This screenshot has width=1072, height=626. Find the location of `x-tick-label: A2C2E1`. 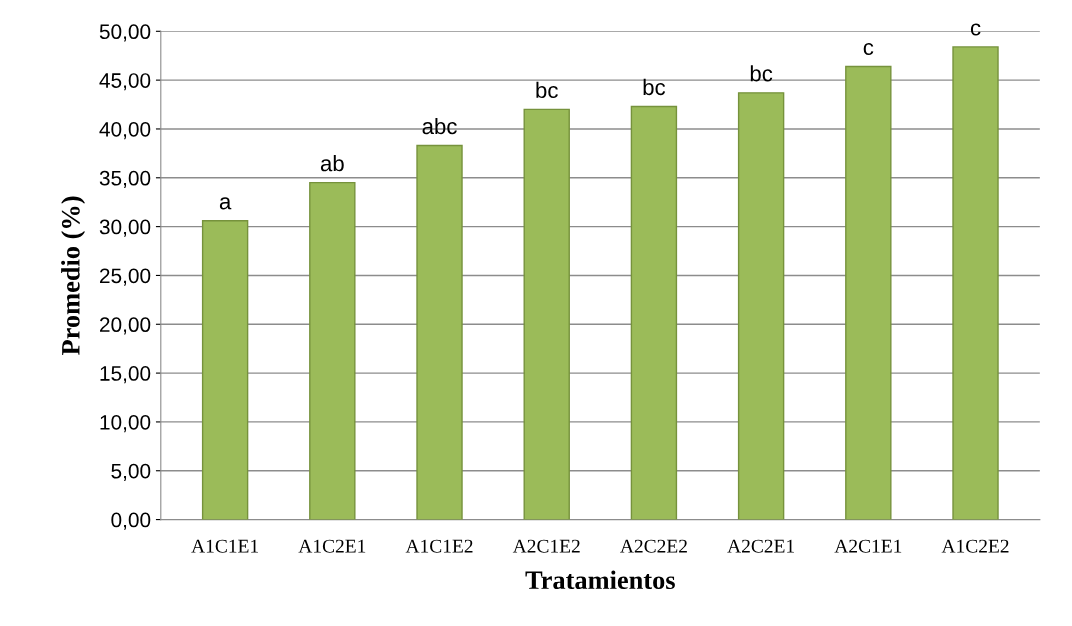

x-tick-label: A2C2E1 is located at coordinates (760, 546).